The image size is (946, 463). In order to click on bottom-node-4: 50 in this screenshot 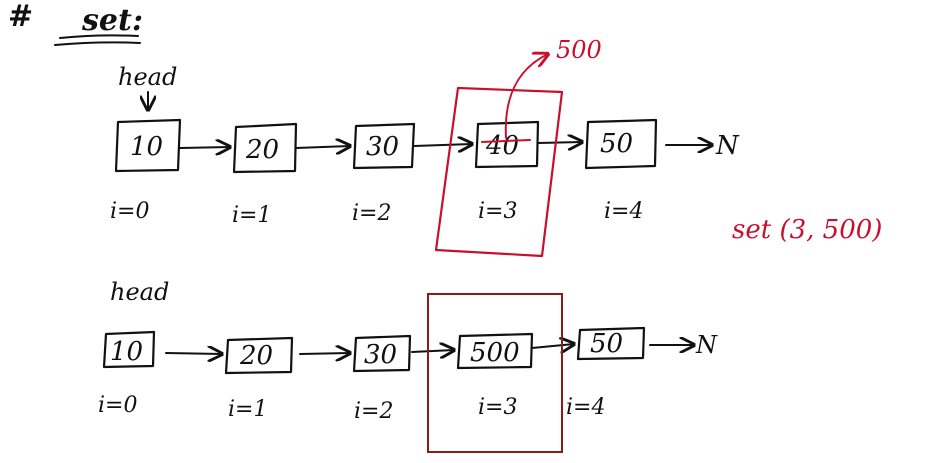, I will do `click(611, 343)`.